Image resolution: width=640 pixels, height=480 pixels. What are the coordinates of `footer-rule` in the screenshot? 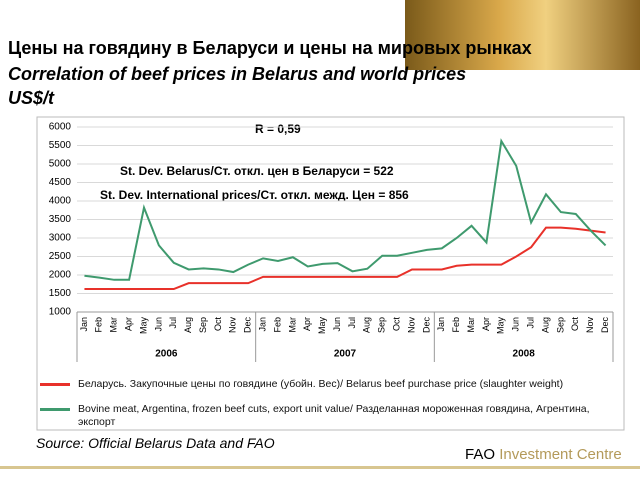 It's located at (320, 467).